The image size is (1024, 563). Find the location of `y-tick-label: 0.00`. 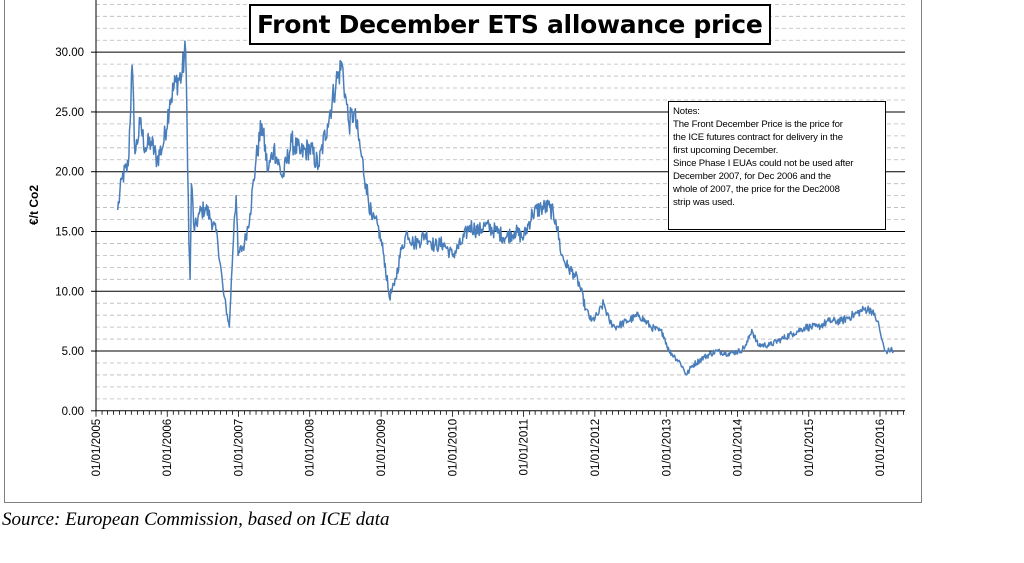

y-tick-label: 0.00 is located at coordinates (73, 412).